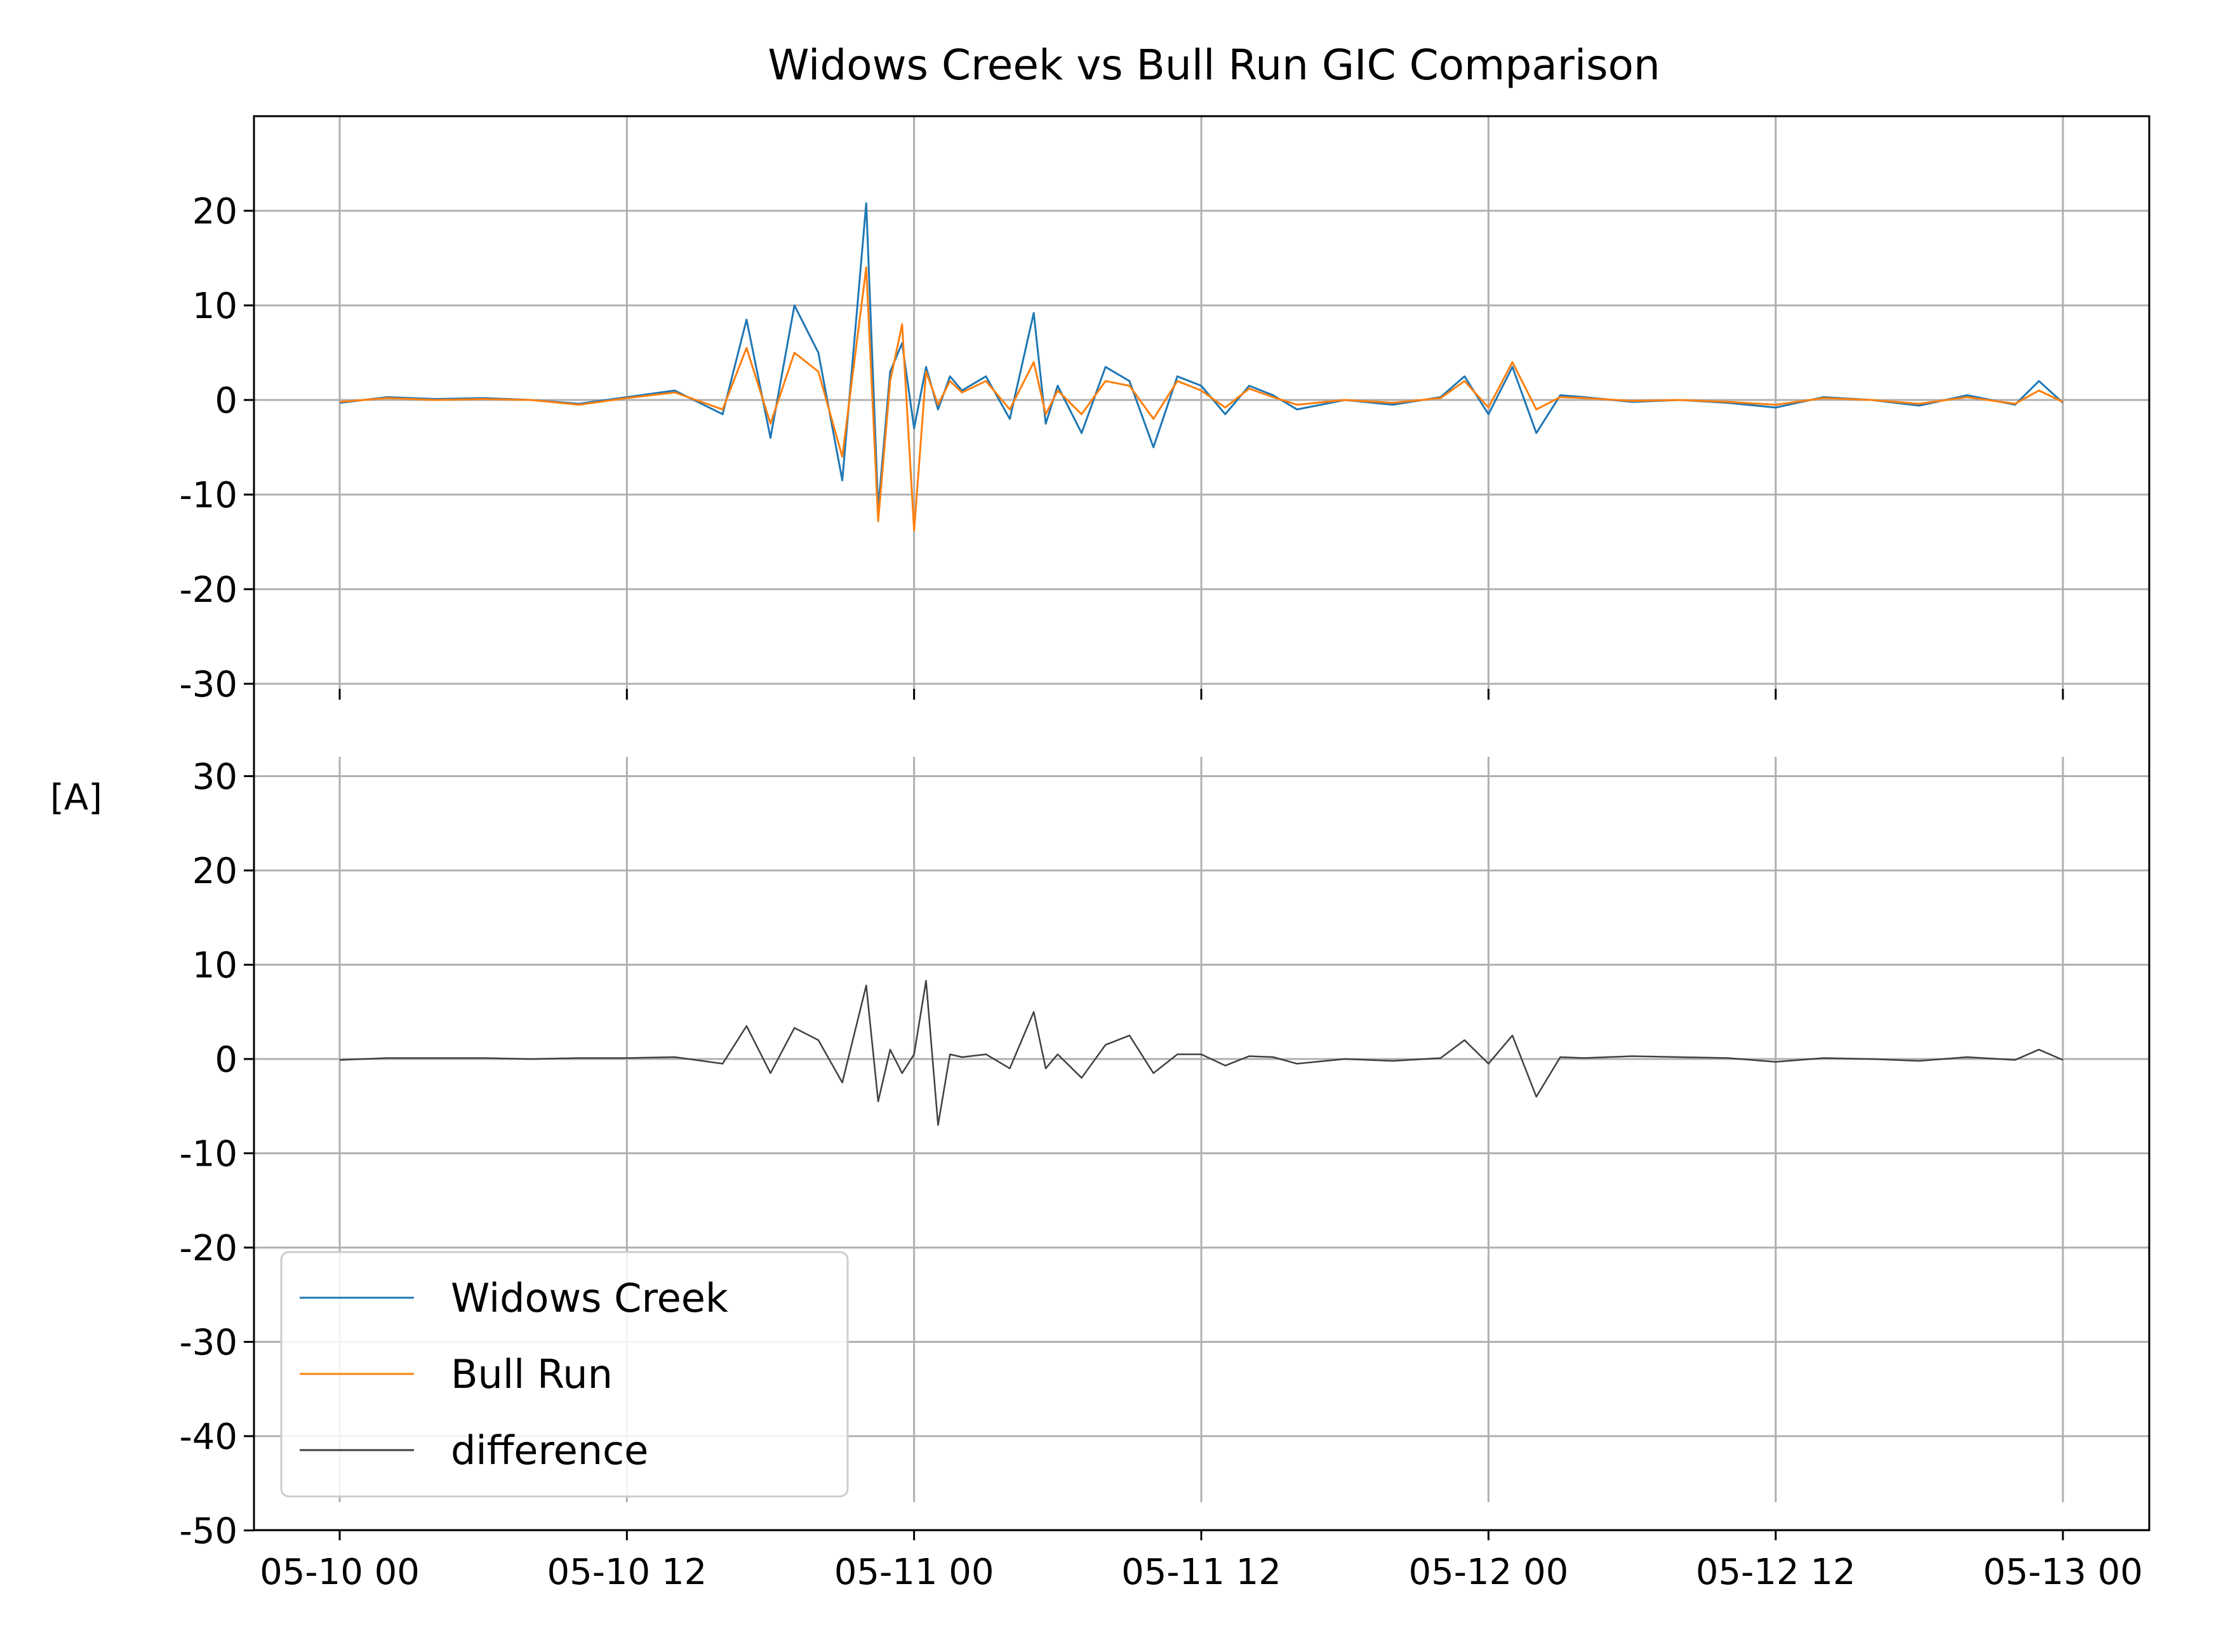 This screenshot has height=1652, width=2214. What do you see at coordinates (914, 1572) in the screenshot?
I see `xtick-label-2: 05-11 00` at bounding box center [914, 1572].